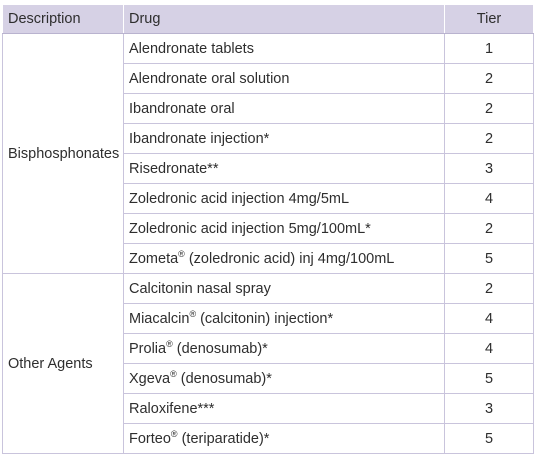 The image size is (536, 455). Describe the element at coordinates (284, 138) in the screenshot. I see `drug-cell: Ibandronate injection*` at that location.